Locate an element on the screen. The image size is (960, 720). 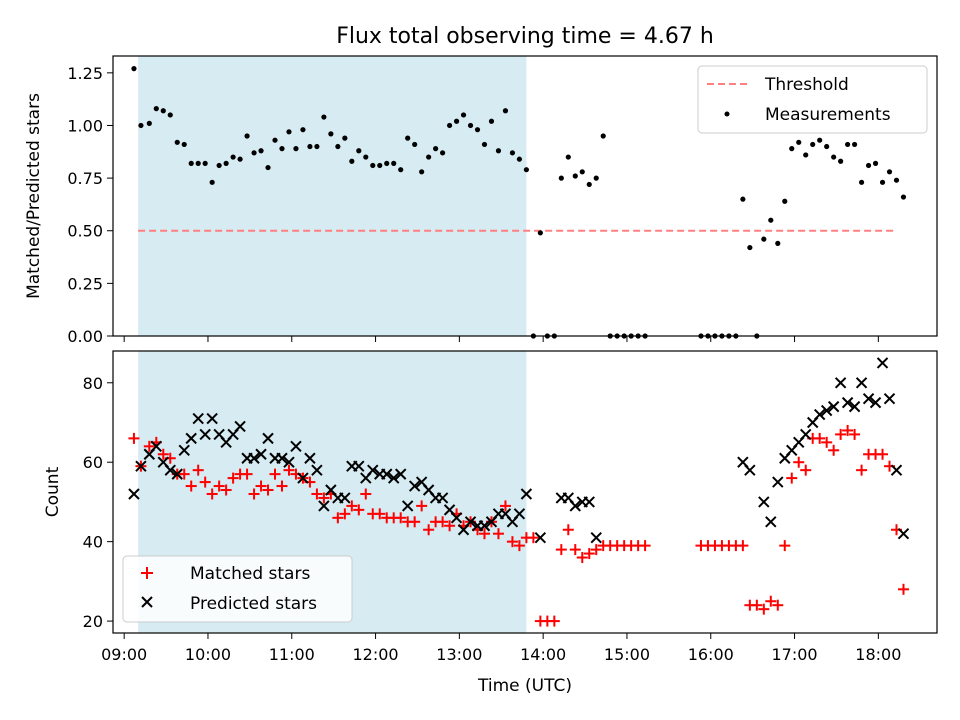
top-y-tick-label: 0.25 is located at coordinates (85, 283).